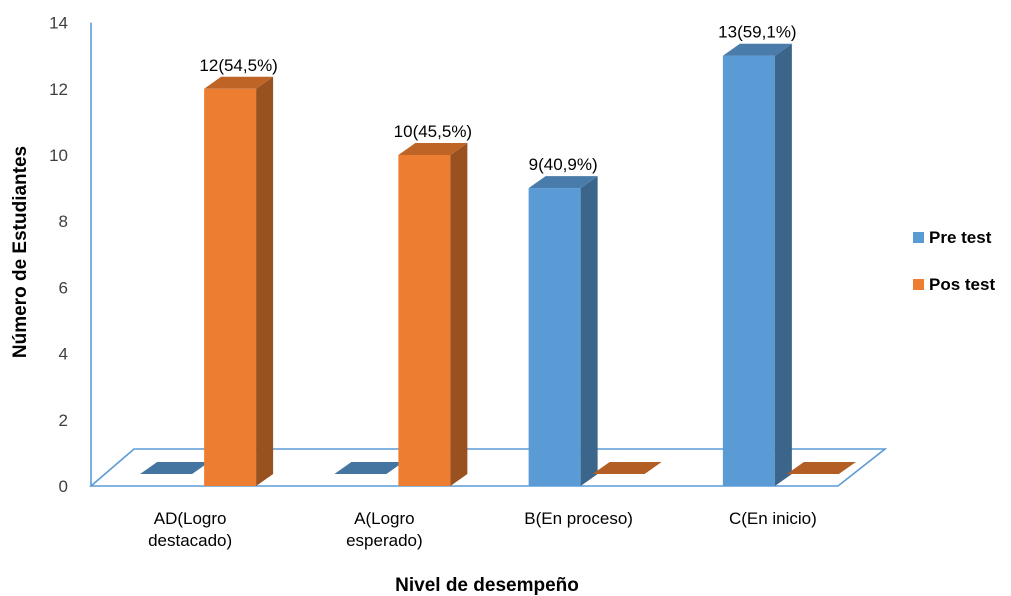 The height and width of the screenshot is (596, 1011). Describe the element at coordinates (63, 354) in the screenshot. I see `y-tick-label: 4` at that location.